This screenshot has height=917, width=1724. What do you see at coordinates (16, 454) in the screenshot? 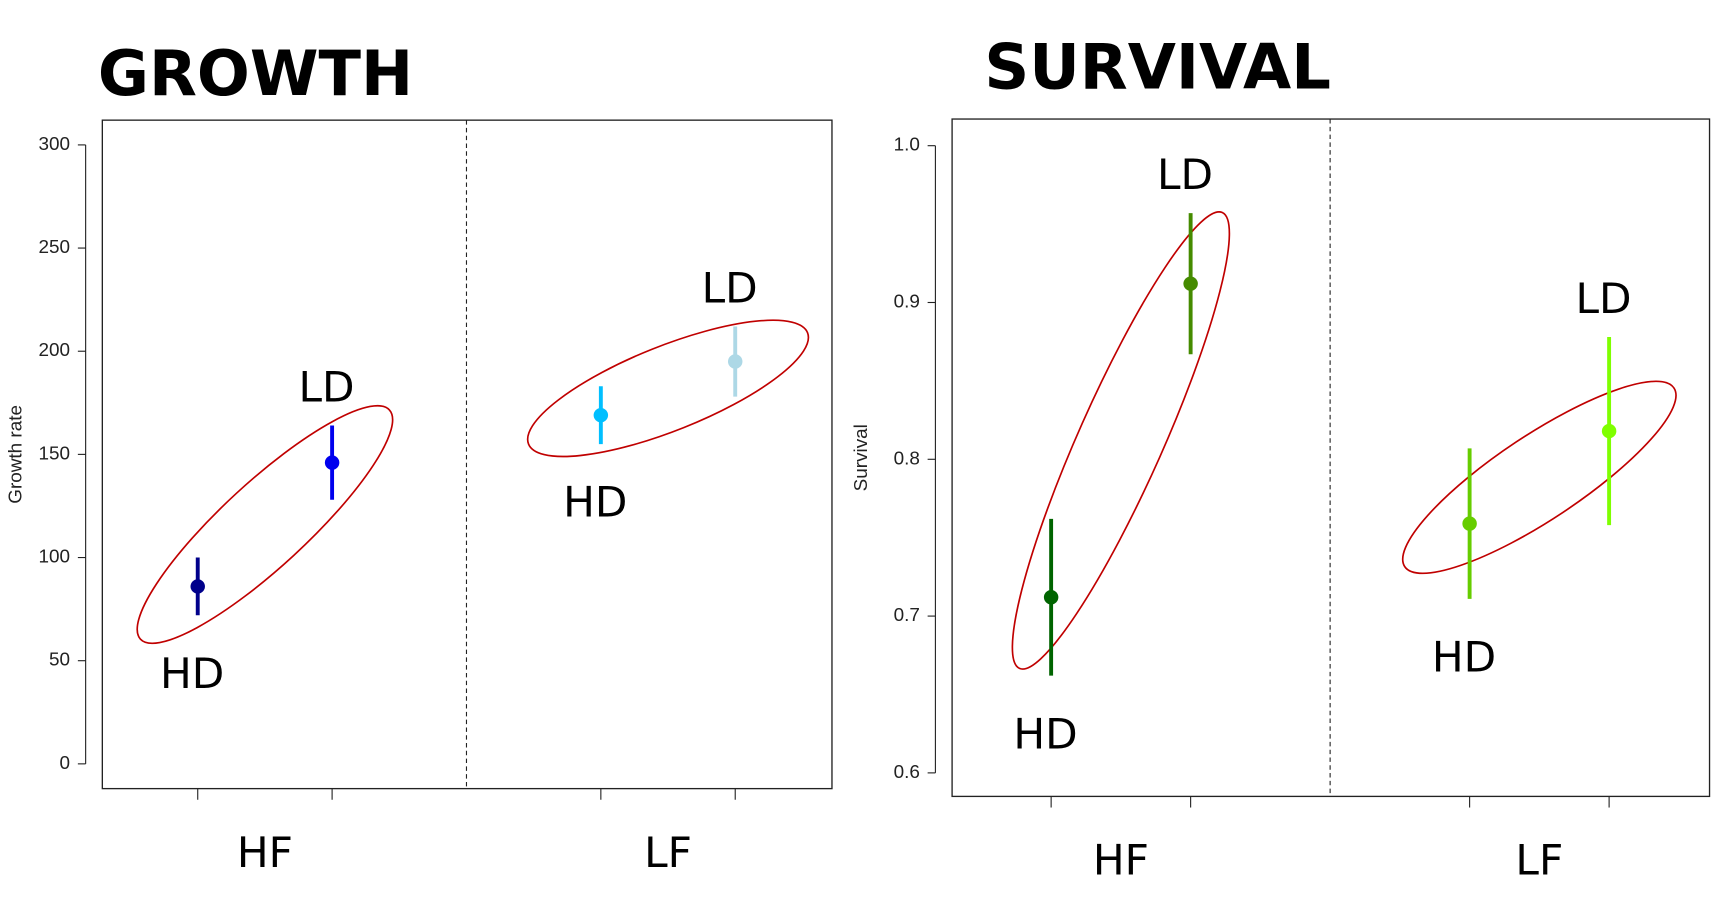
I see `y-axis-label: Growth rate` at bounding box center [16, 454].